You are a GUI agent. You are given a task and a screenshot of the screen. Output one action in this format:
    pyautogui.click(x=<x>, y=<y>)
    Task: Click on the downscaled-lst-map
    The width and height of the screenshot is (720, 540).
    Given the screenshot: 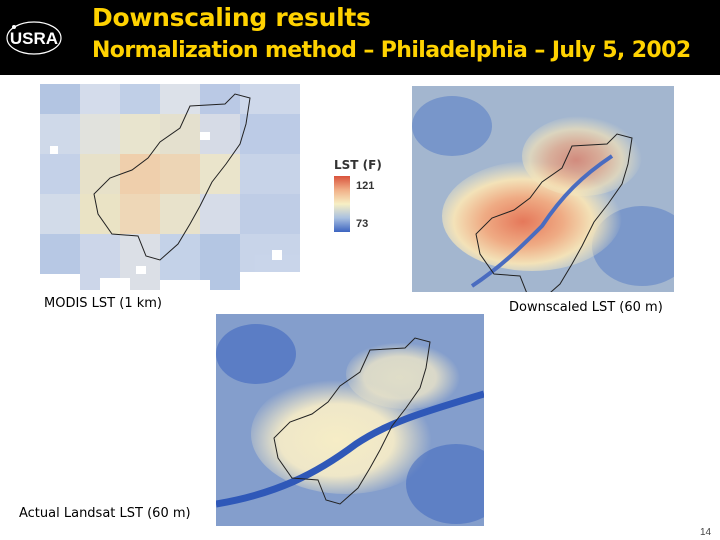 What is the action you would take?
    pyautogui.click(x=543, y=189)
    